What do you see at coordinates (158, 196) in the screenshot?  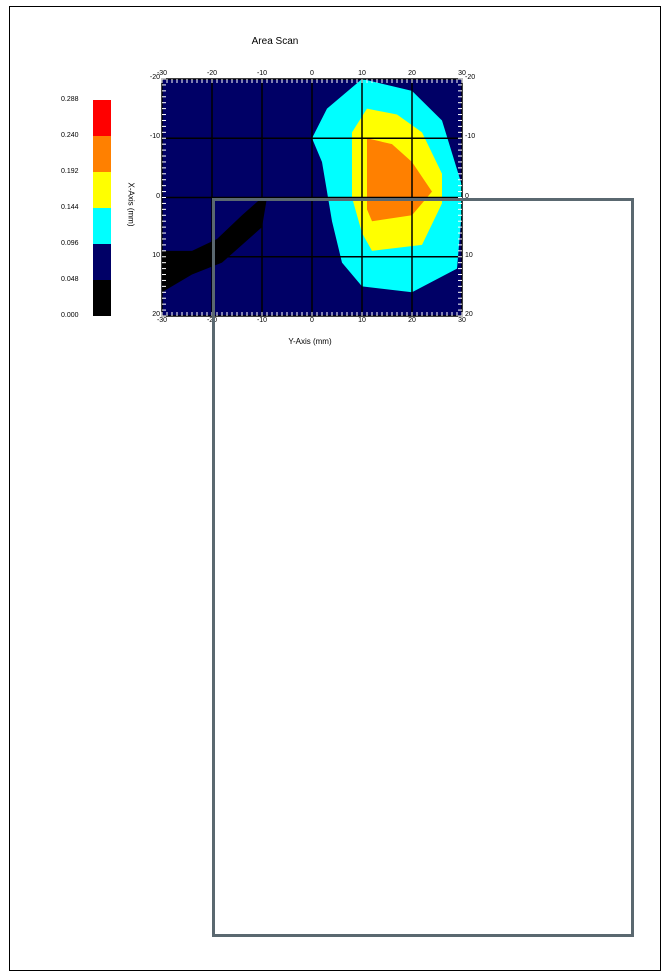 I see `y-tick-label-left: 0` at bounding box center [158, 196].